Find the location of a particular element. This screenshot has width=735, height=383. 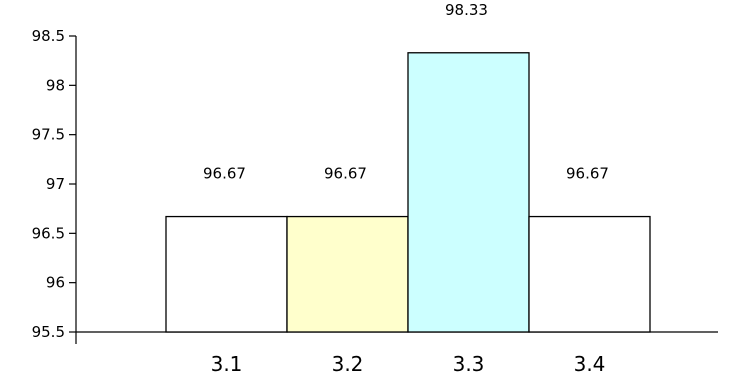

bar-3.1 is located at coordinates (226, 274).